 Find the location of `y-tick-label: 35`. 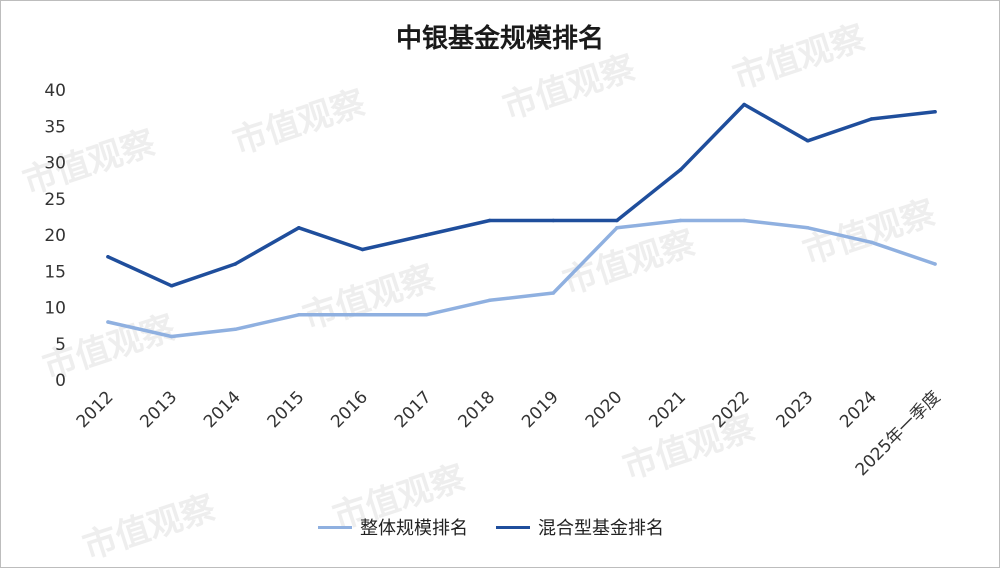

y-tick-label: 35 is located at coordinates (55, 127).